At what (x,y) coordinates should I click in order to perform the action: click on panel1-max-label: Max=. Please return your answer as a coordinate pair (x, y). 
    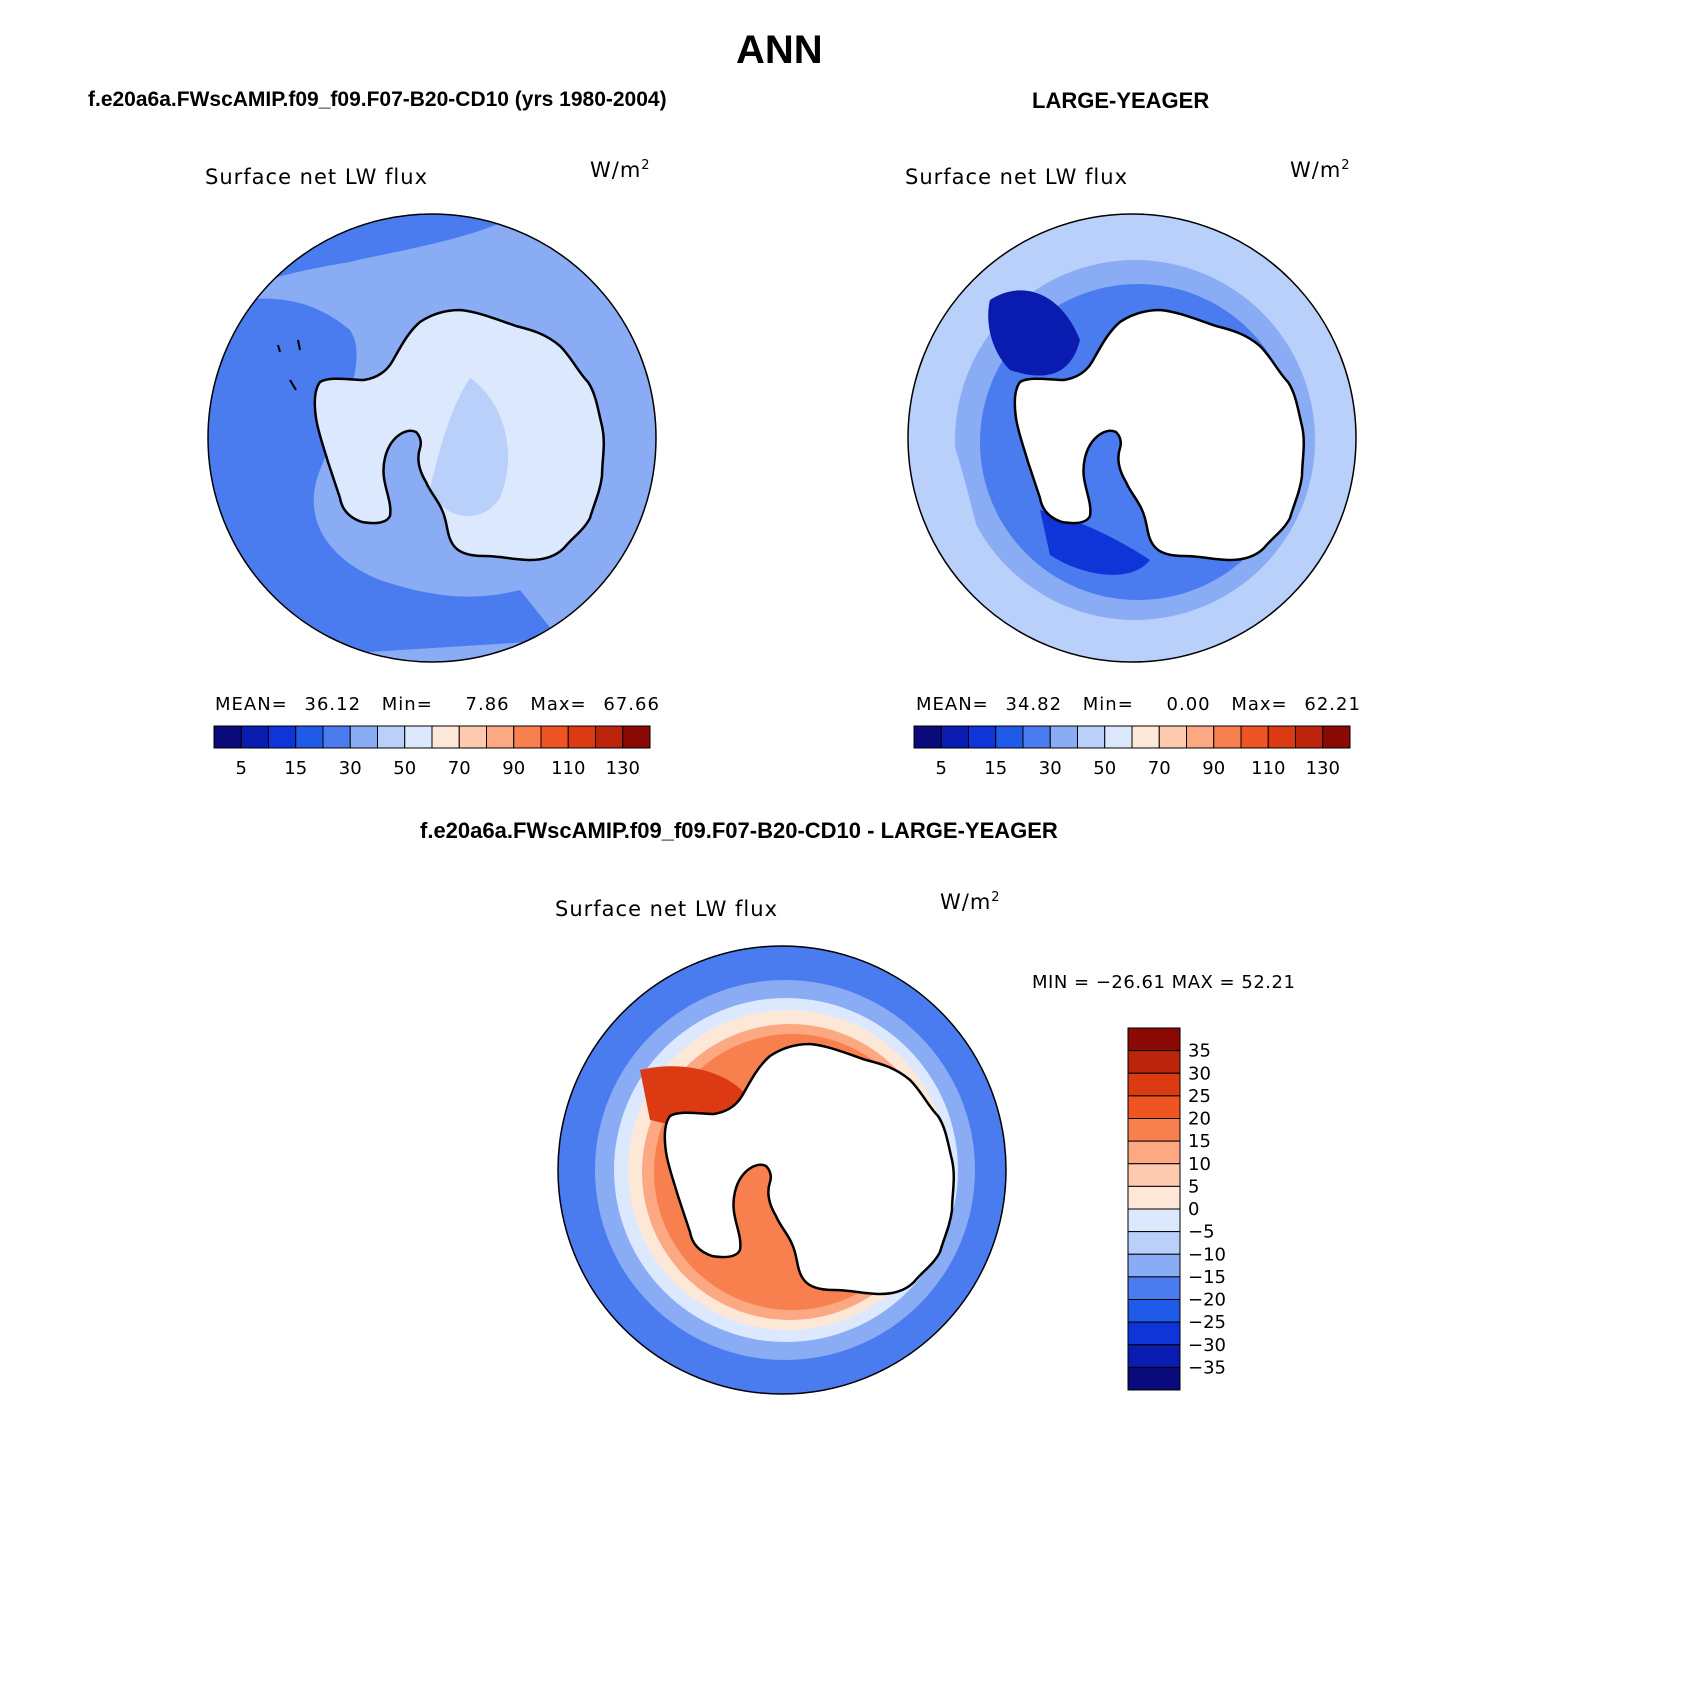
    Looking at the image, I should click on (558, 704).